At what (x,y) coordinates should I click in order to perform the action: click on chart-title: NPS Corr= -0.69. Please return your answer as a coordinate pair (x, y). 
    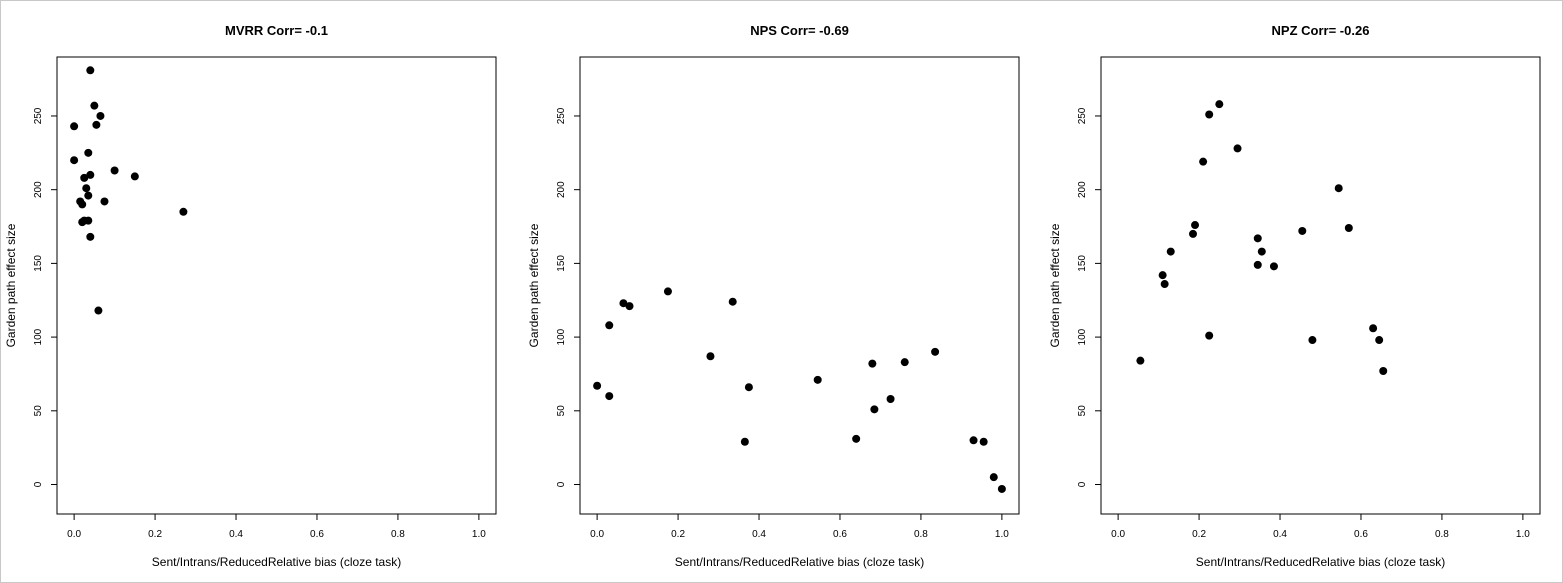
    Looking at the image, I should click on (799, 30).